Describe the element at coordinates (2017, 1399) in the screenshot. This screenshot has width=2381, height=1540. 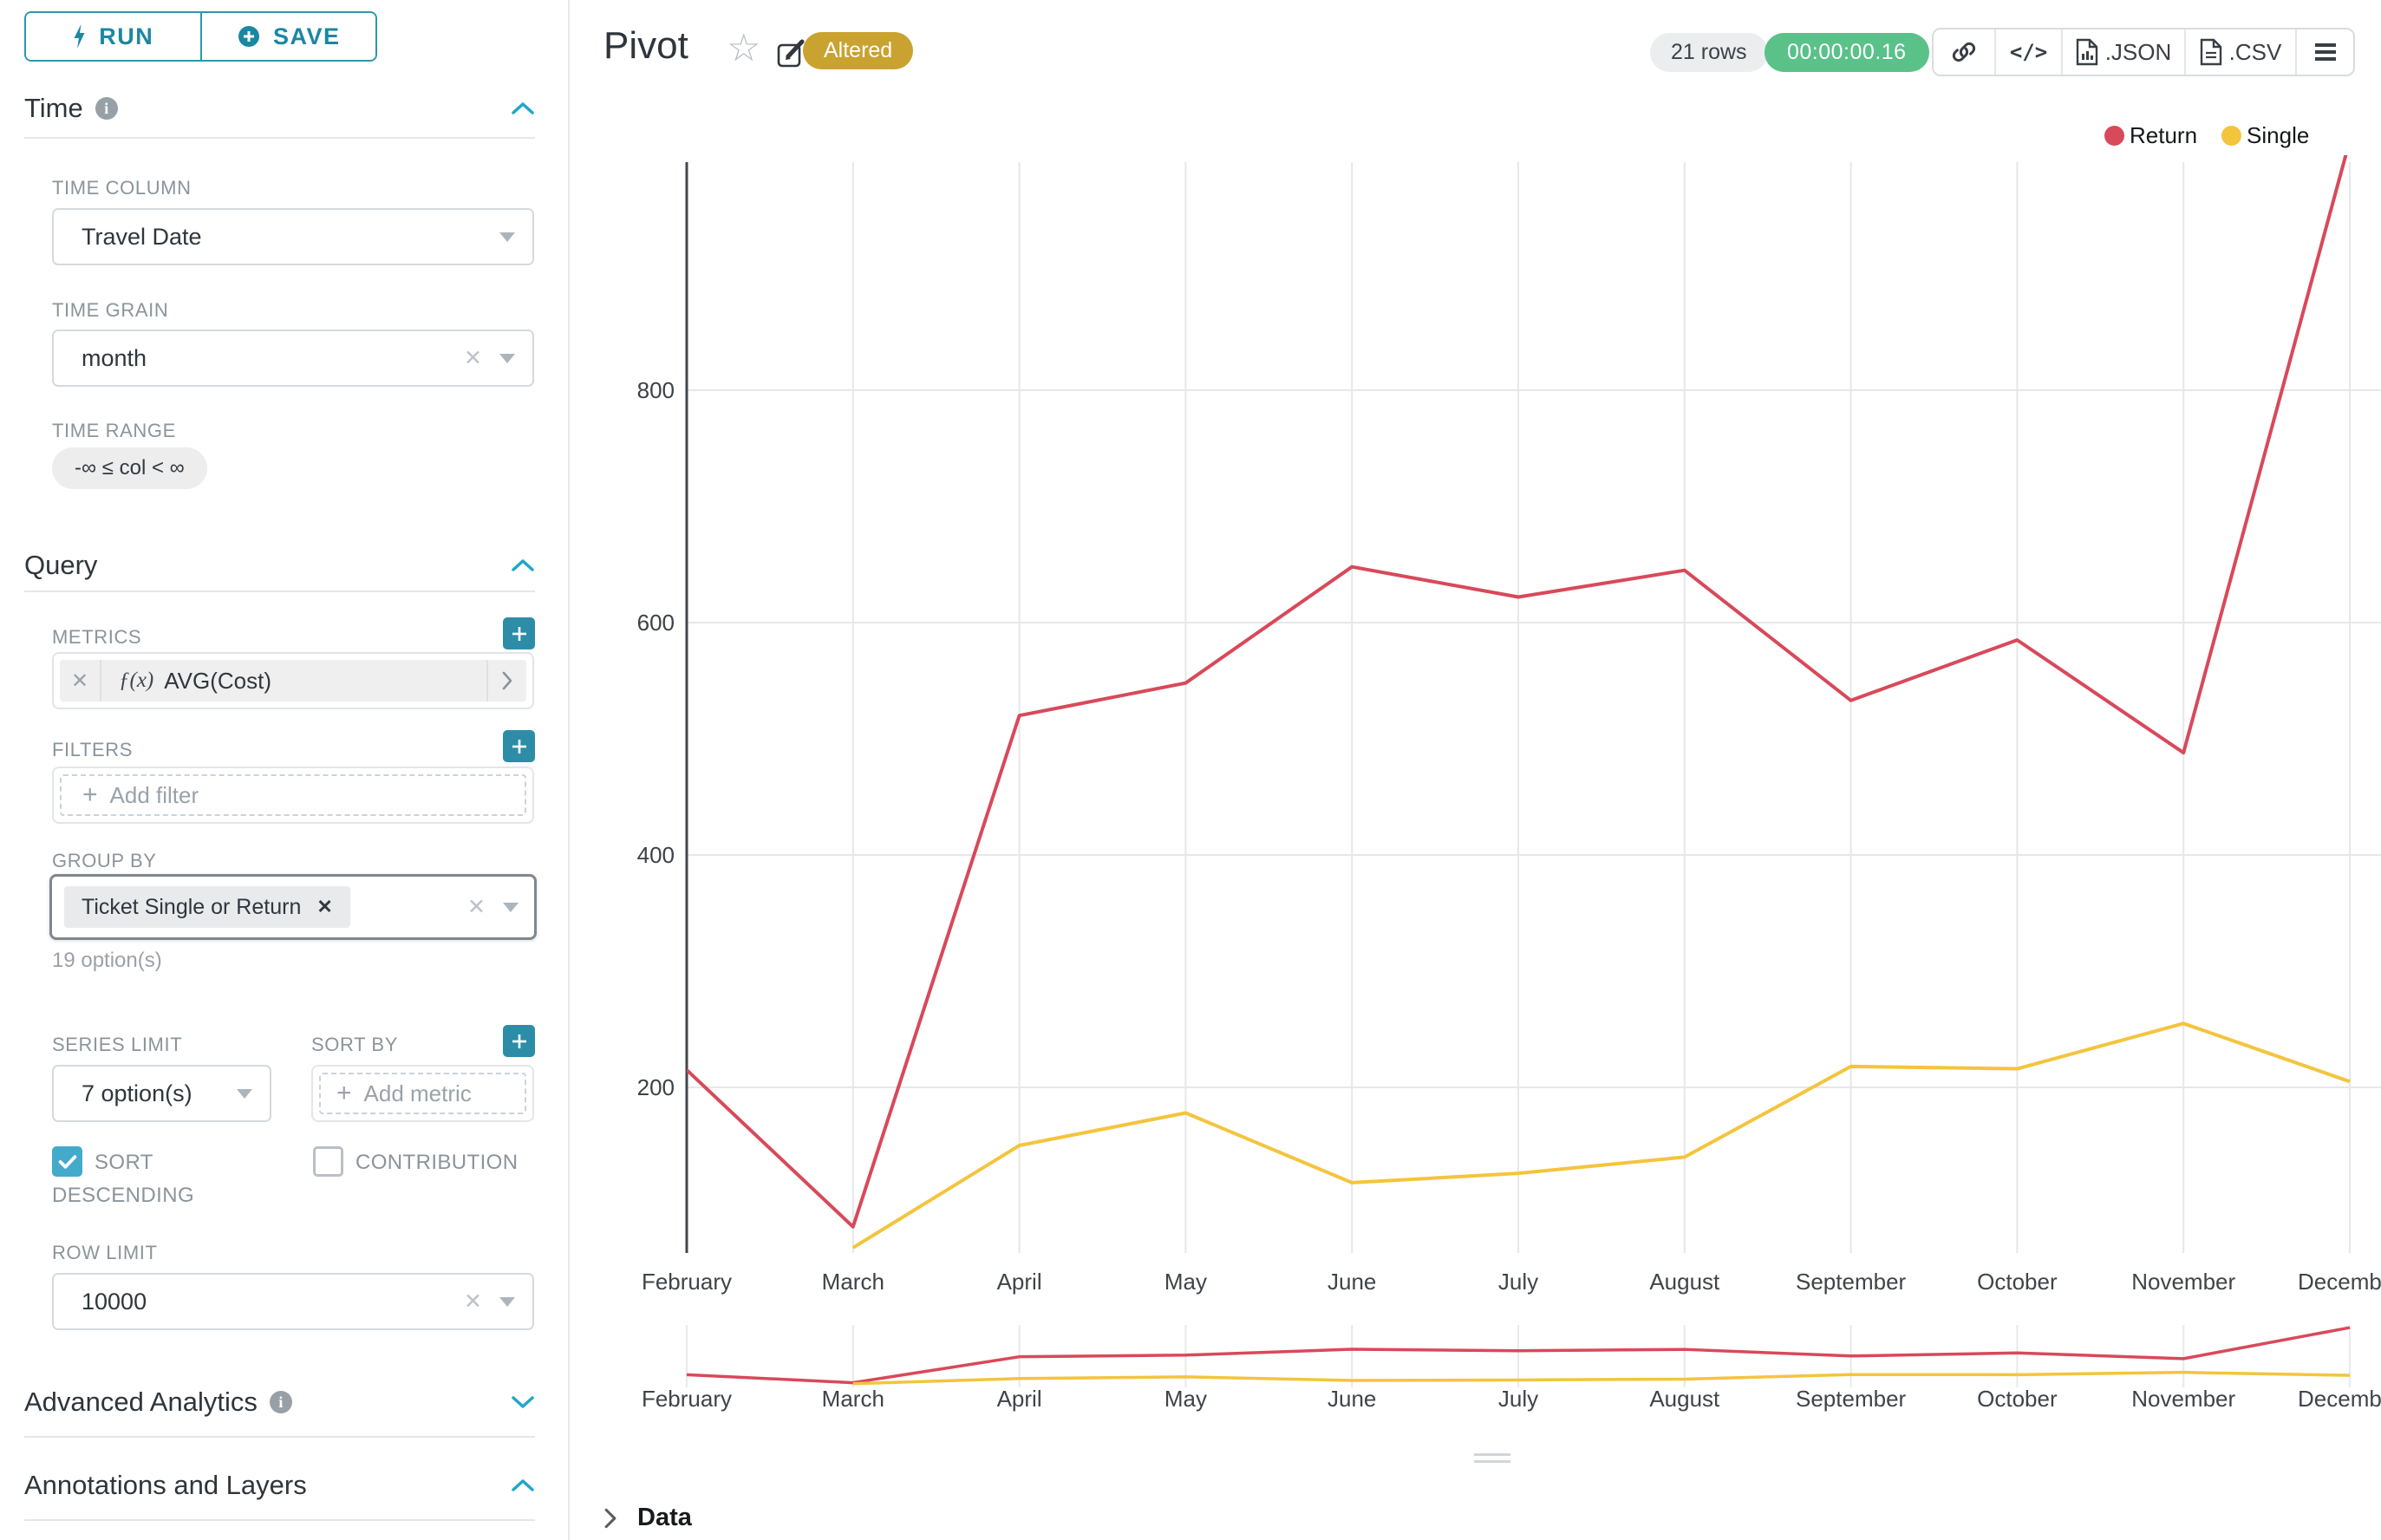
I see `preview-x-tick-label: October` at that location.